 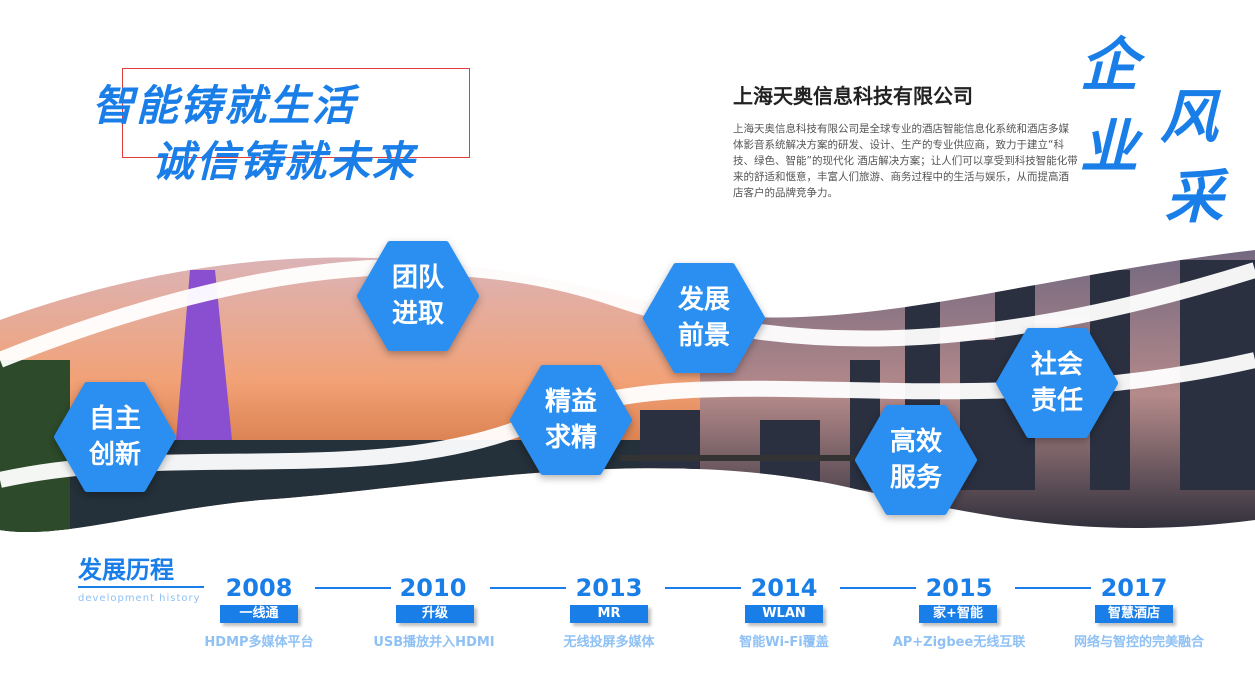 What do you see at coordinates (959, 588) in the screenshot?
I see `timeline-year: 2015` at bounding box center [959, 588].